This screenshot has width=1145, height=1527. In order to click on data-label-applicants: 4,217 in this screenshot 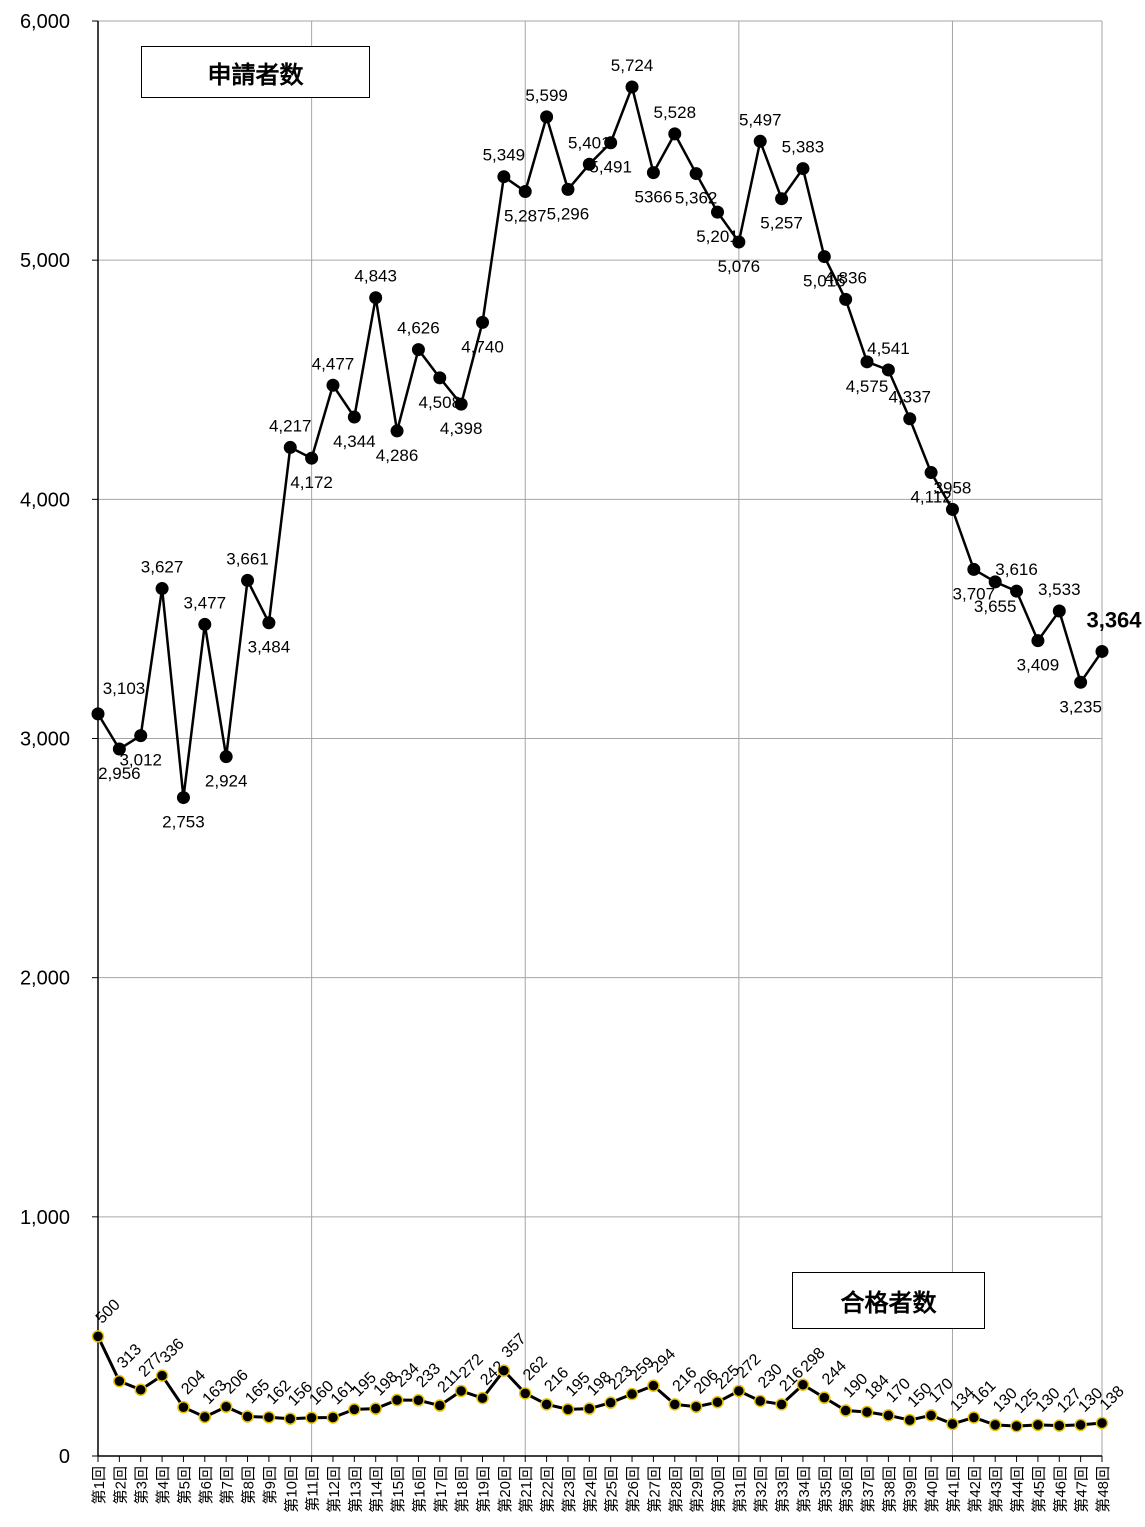, I will do `click(290, 425)`.